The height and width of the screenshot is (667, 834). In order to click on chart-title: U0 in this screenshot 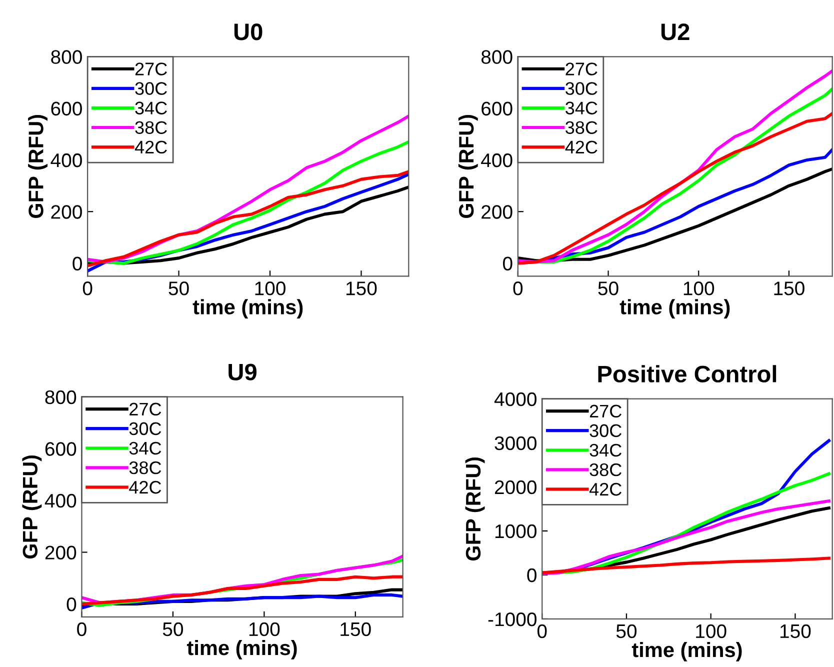, I will do `click(248, 32)`.